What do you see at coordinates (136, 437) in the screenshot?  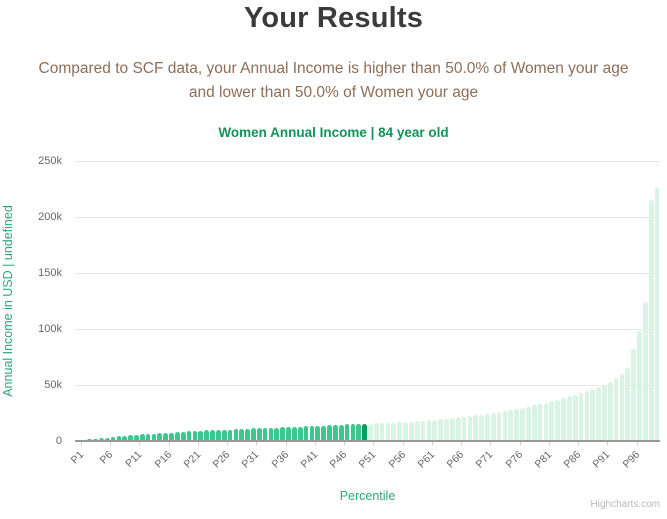 I see `chart-bar-P11` at bounding box center [136, 437].